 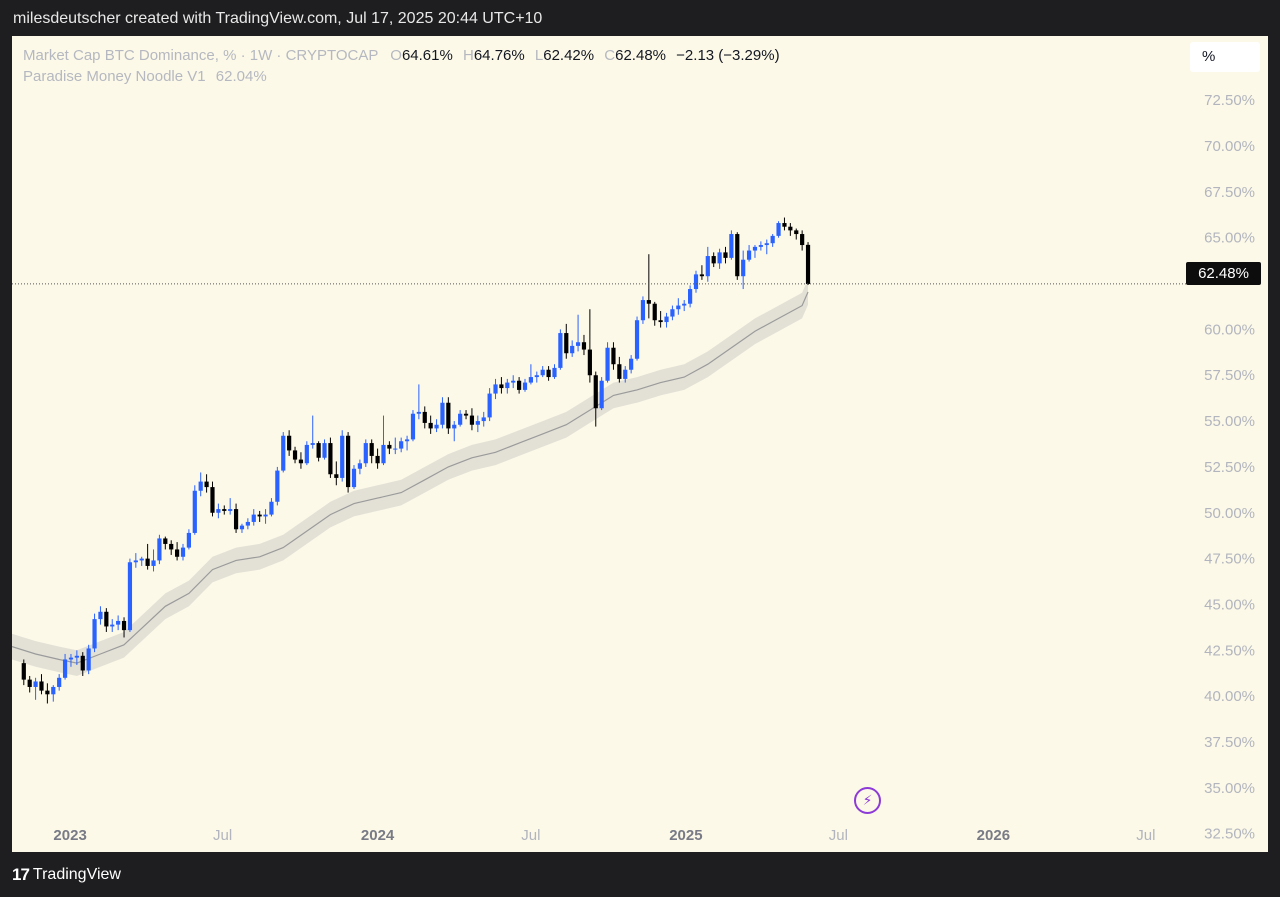 What do you see at coordinates (569, 55) in the screenshot?
I see `legend-low-value: 62.42%` at bounding box center [569, 55].